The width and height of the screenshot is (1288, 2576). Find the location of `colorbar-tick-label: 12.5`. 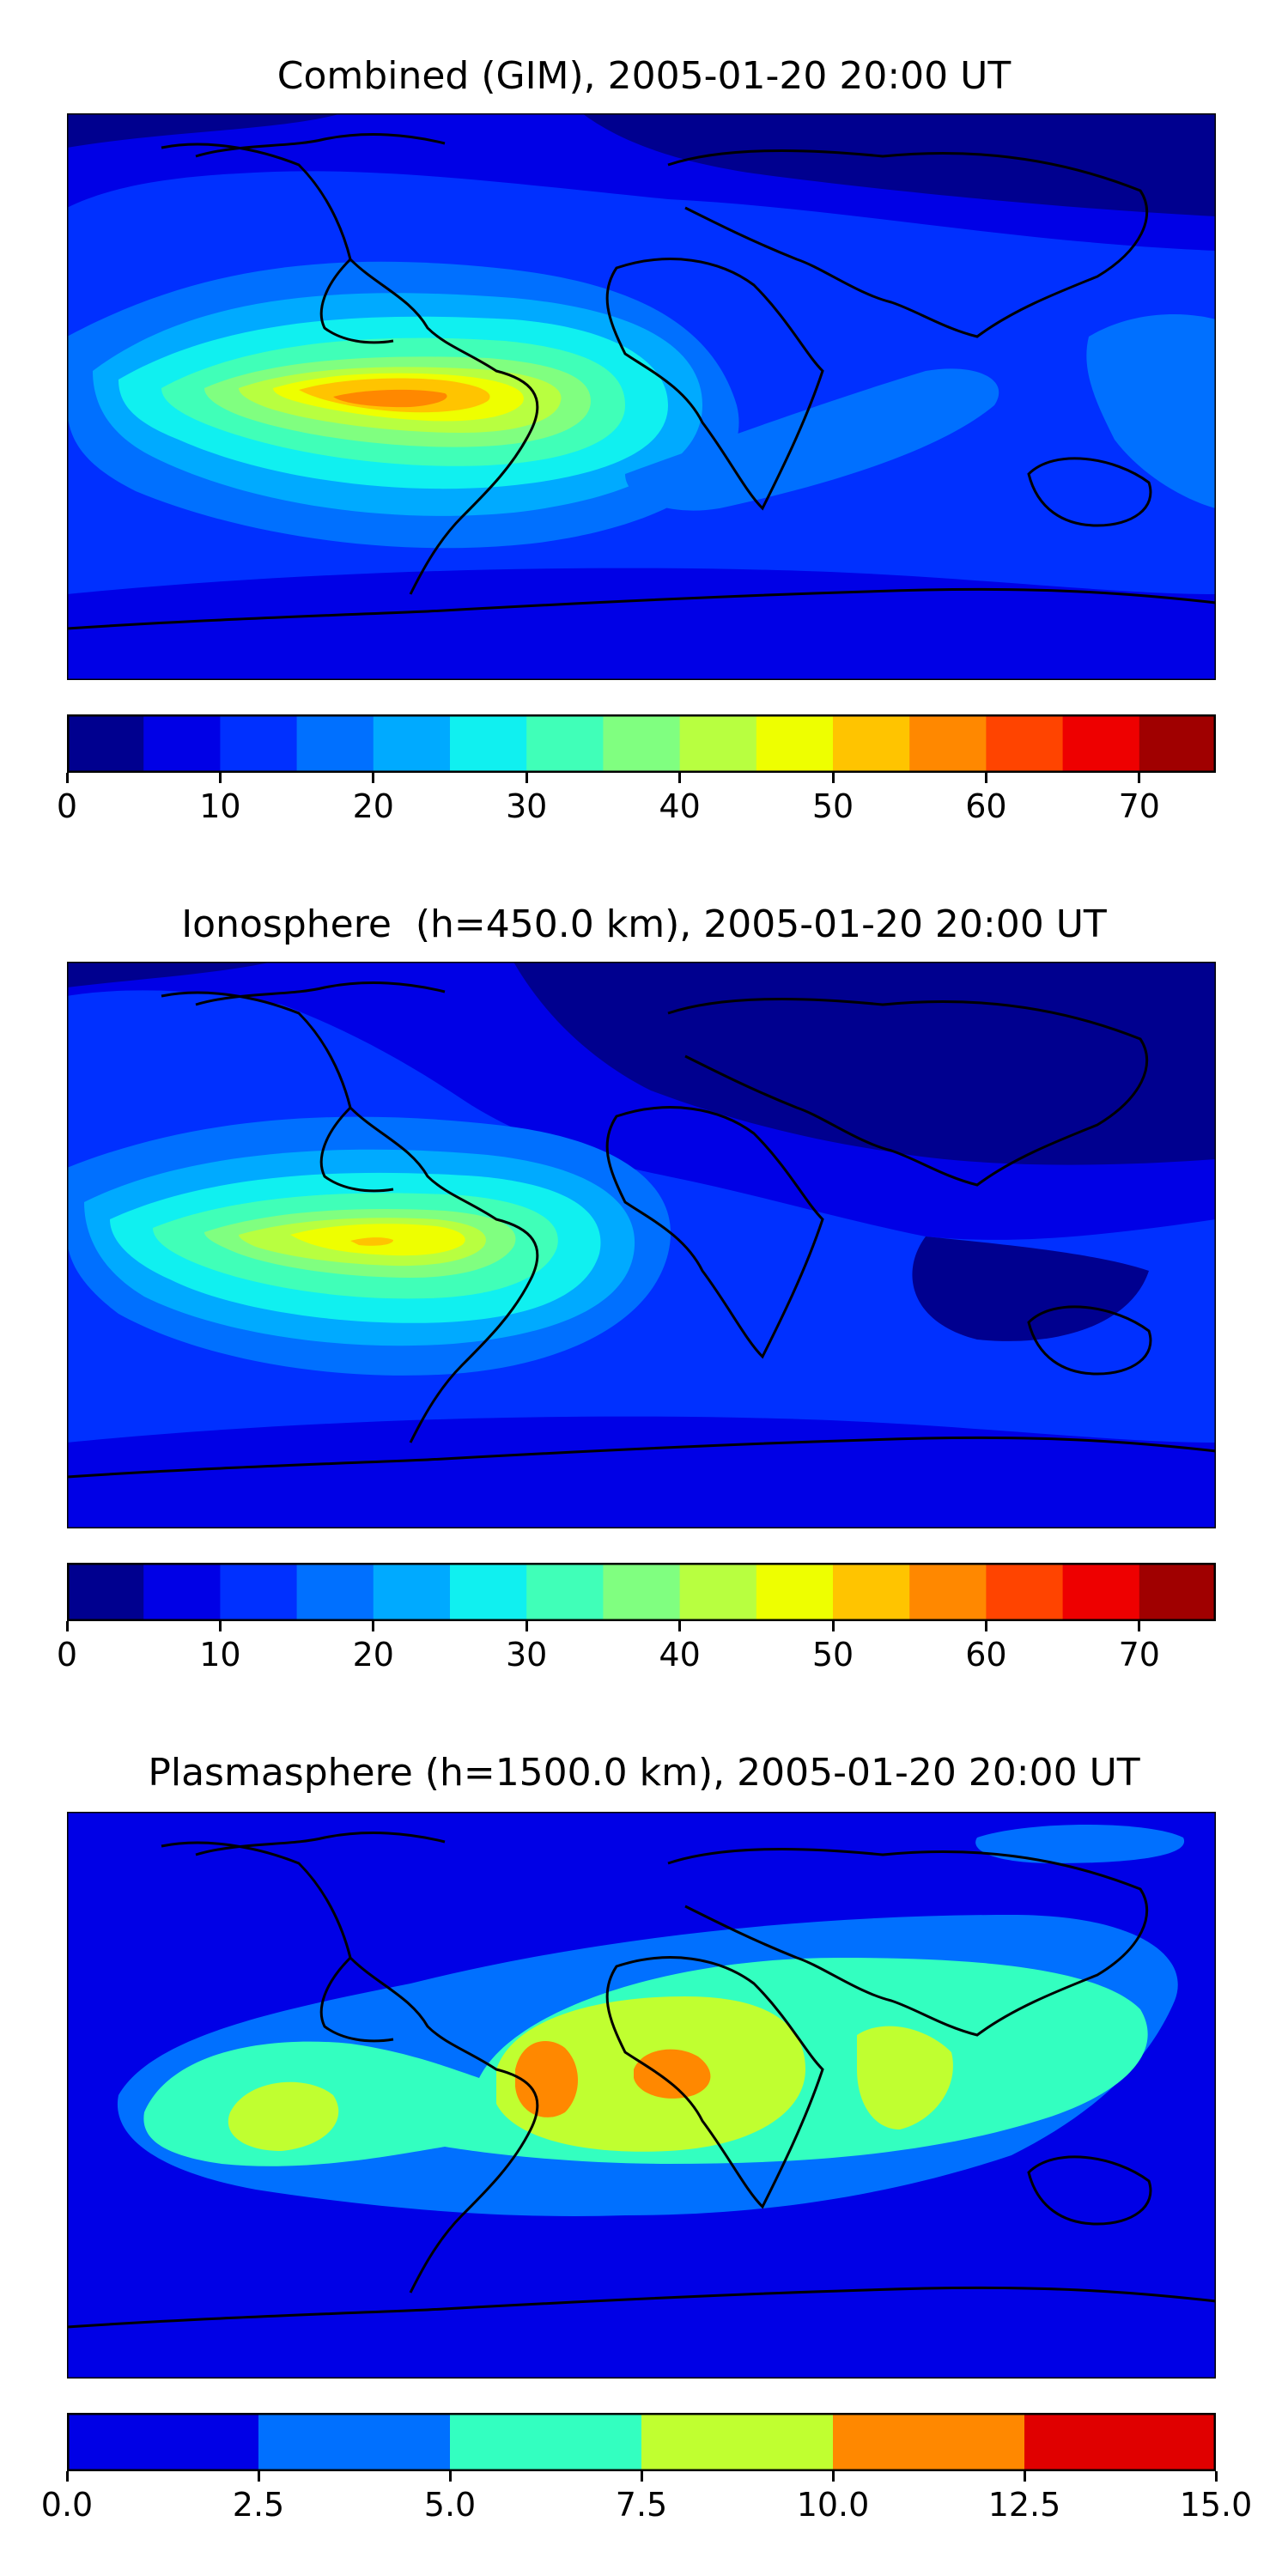

colorbar-tick-label: 12.5 is located at coordinates (1024, 2505).